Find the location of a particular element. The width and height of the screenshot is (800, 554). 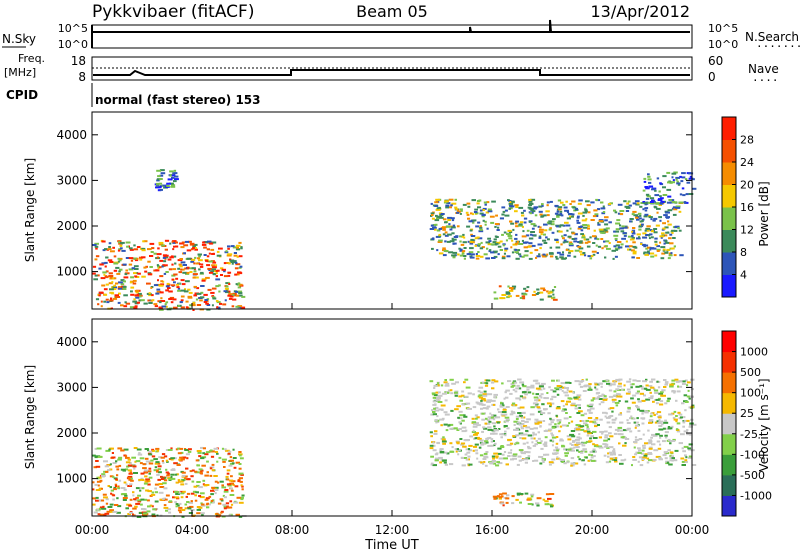

velocity-colorbar-tick-label: -1000 is located at coordinates (756, 495).